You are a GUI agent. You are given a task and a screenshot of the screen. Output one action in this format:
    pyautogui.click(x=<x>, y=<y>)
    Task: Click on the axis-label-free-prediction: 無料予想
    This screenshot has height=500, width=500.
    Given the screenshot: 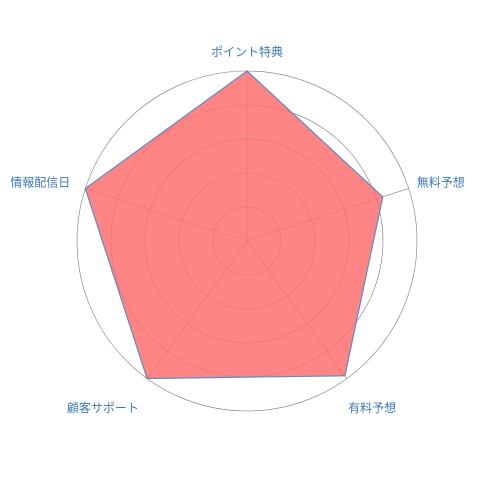 What is the action you would take?
    pyautogui.click(x=441, y=182)
    